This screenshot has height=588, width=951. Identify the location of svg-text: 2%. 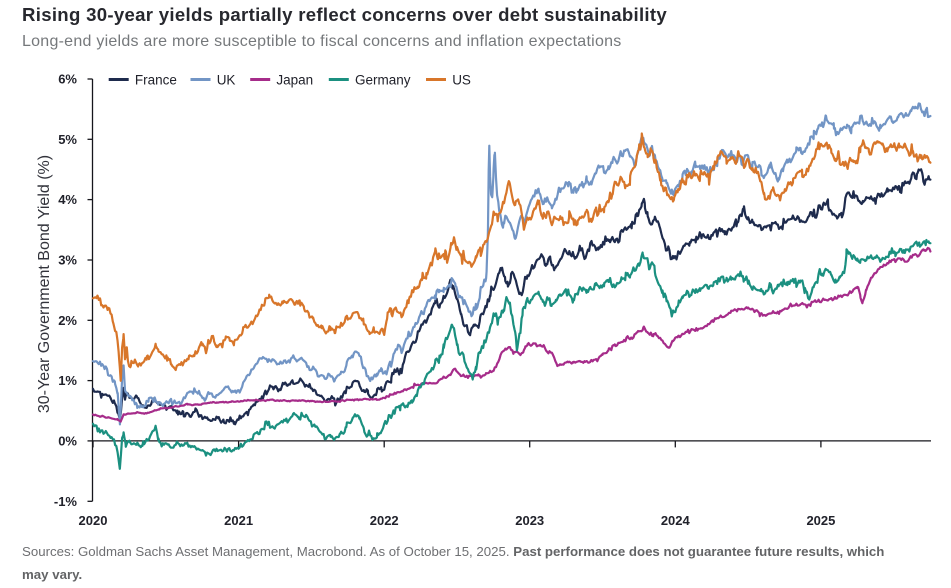
(67, 320).